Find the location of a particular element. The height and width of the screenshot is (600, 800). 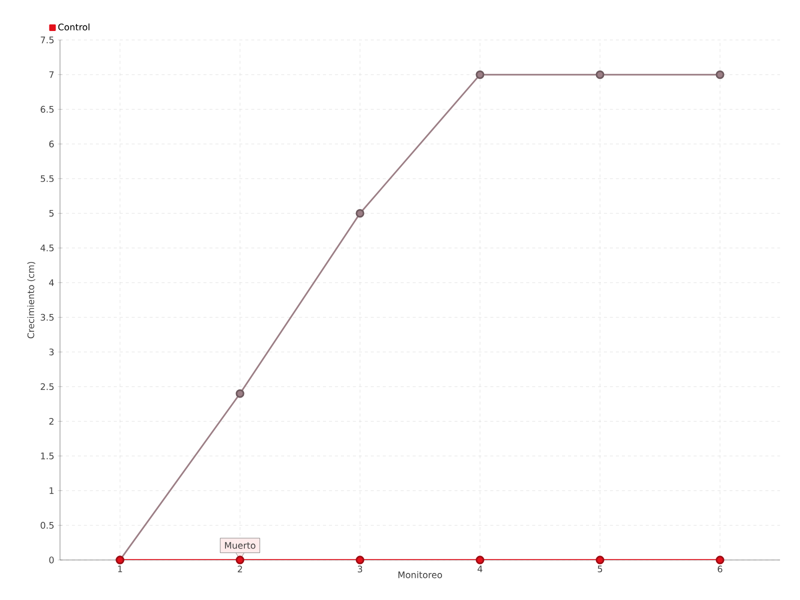

y-tick-label: 3.5 is located at coordinates (47, 317).